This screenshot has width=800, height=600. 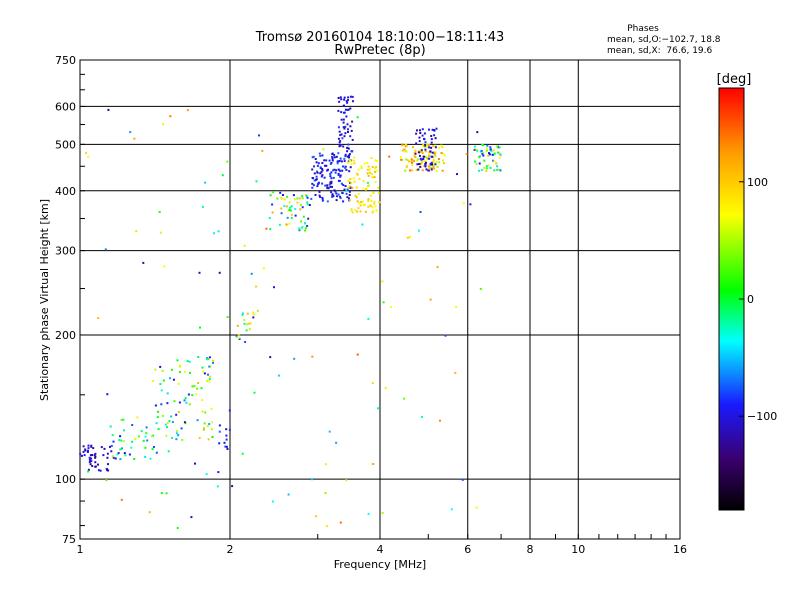 What do you see at coordinates (65, 335) in the screenshot?
I see `y-tick-label: 200` at bounding box center [65, 335].